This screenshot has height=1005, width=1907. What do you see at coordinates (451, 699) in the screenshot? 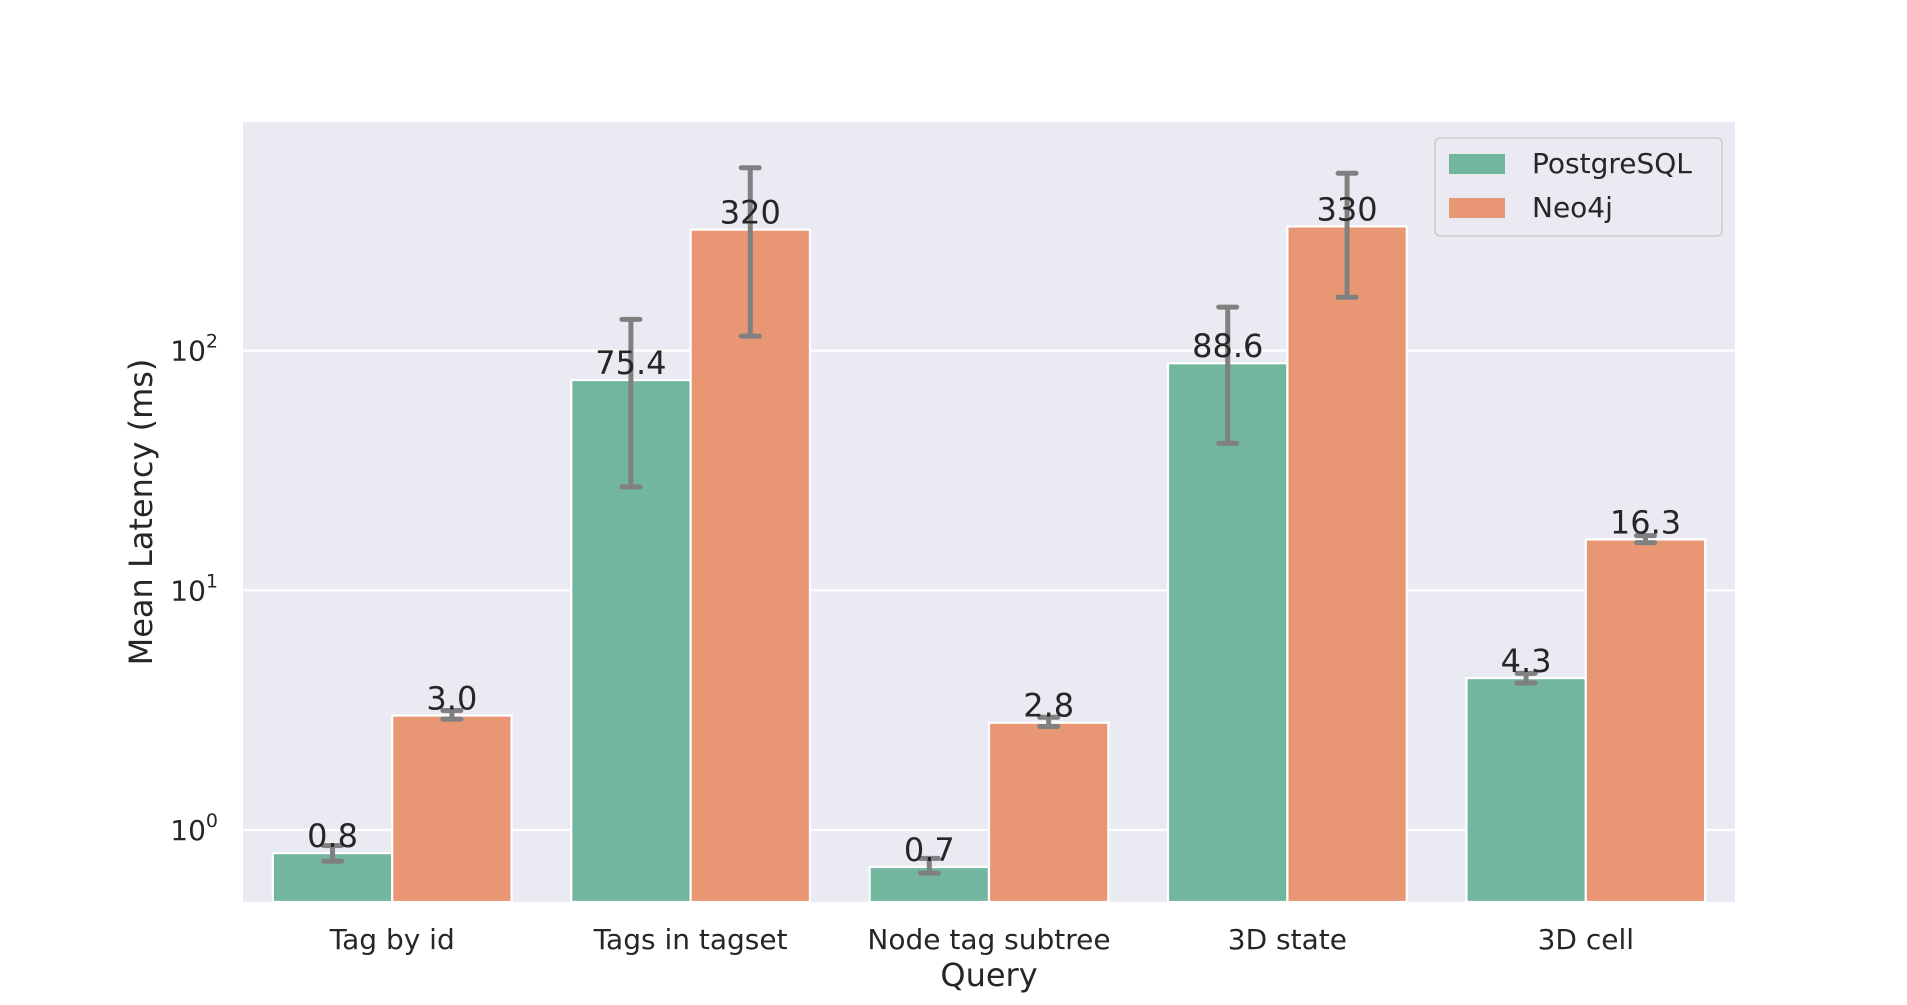
I see `bar-value-label: 3.0` at bounding box center [451, 699].